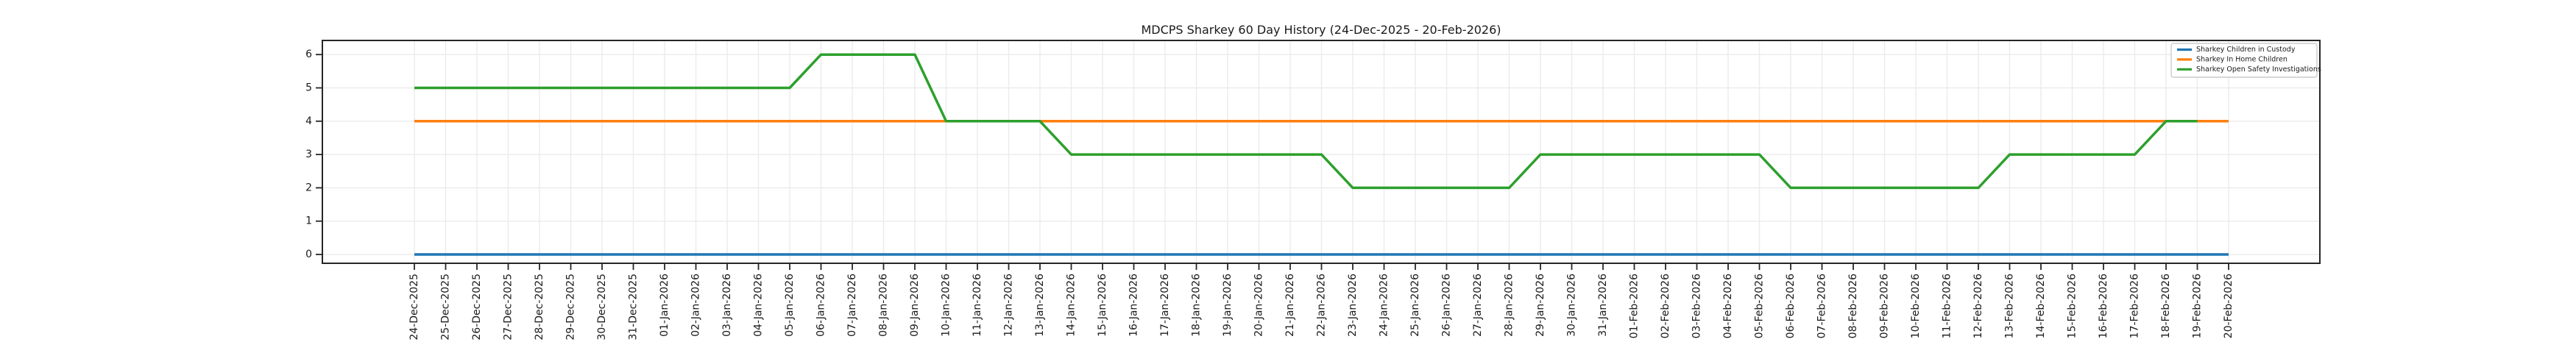 Image resolution: width=2576 pixels, height=353 pixels. I want to click on legend-label: Sharkey Open Safety Investigations, so click(2258, 69).